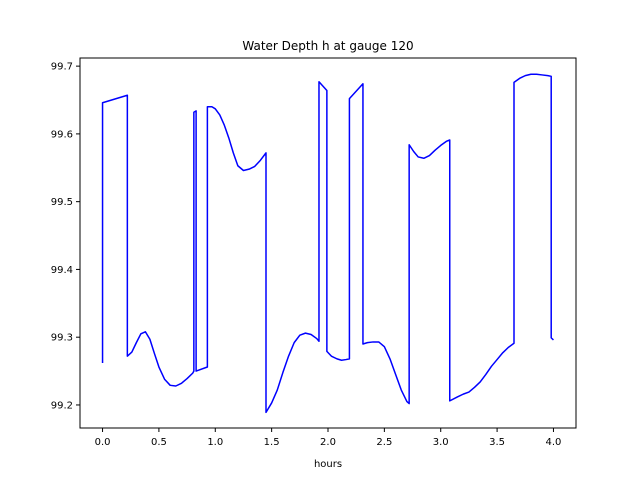 This screenshot has width=640, height=480. What do you see at coordinates (62, 67) in the screenshot?
I see `y-tick-label: 99.7` at bounding box center [62, 67].